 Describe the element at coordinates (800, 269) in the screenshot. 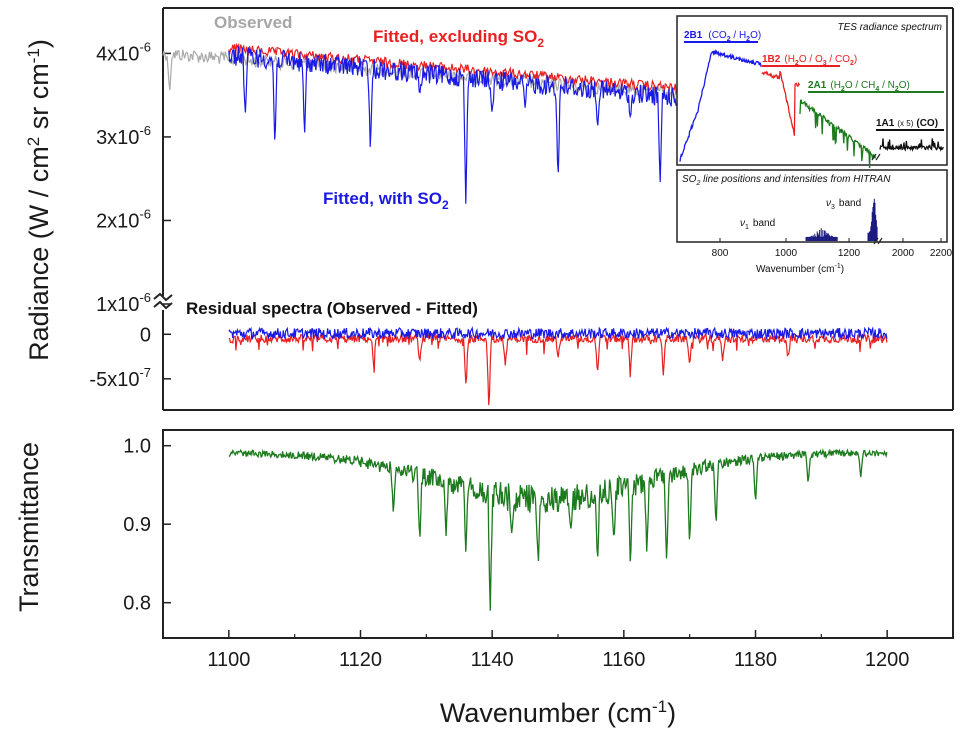

I see `inset-x-axis-label: Wavenumber (cm-1)` at that location.